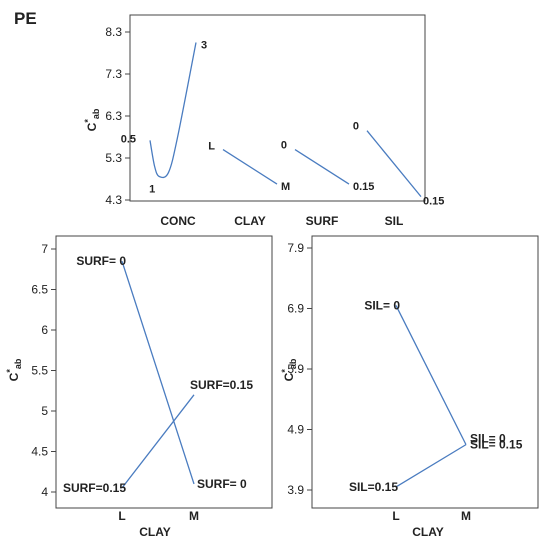 The image size is (550, 544). What do you see at coordinates (322, 221) in the screenshot?
I see `category-label-surf: SURF` at bounding box center [322, 221].